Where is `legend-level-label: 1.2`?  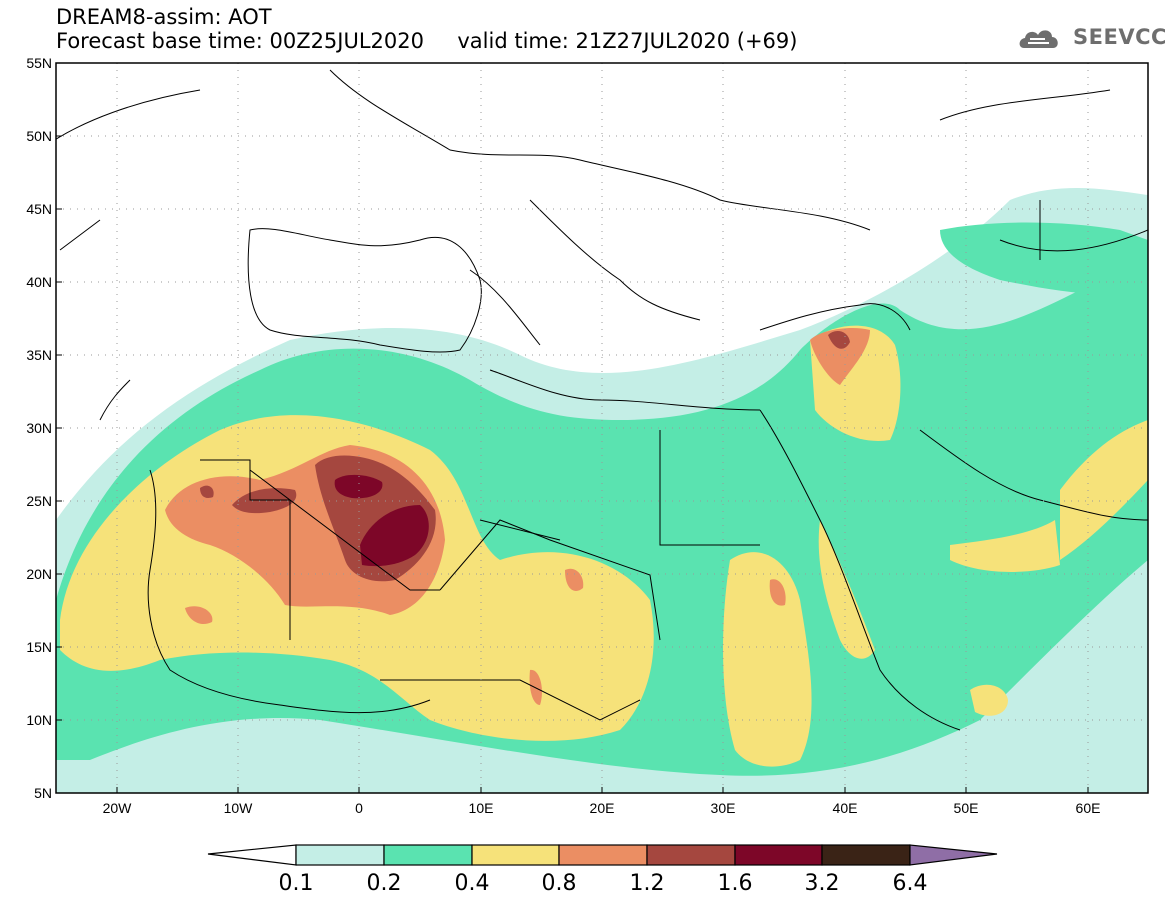
legend-level-label: 1.2 is located at coordinates (647, 883).